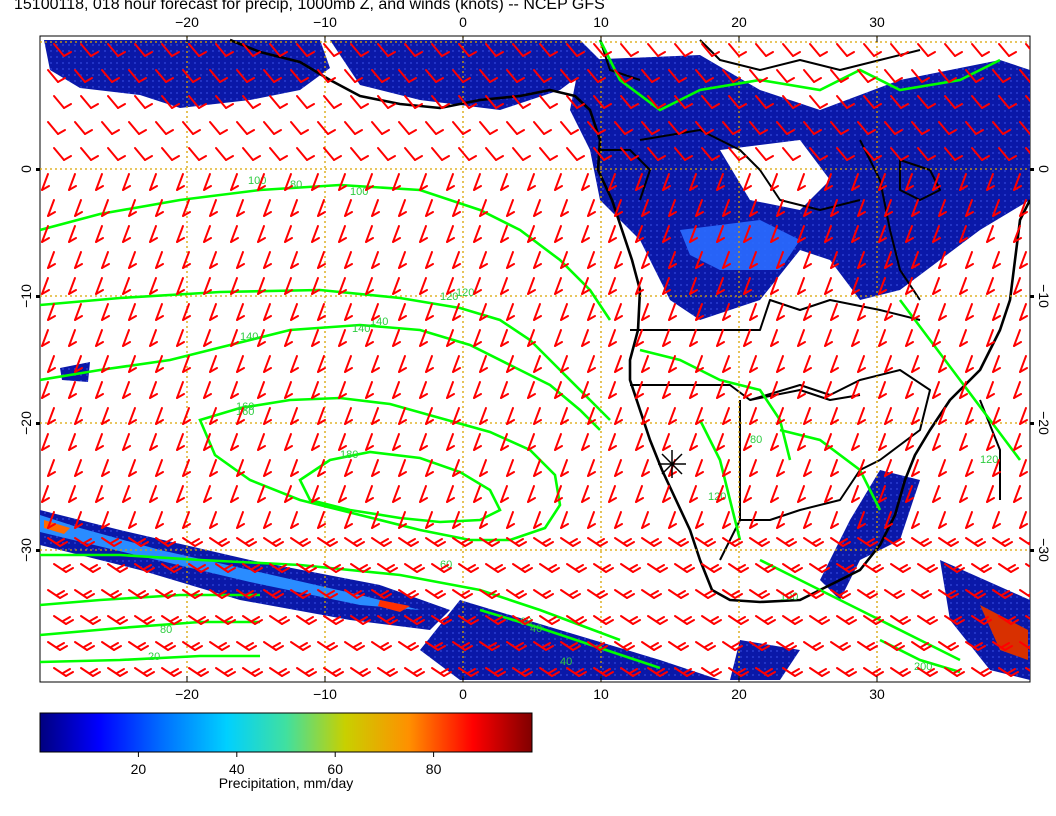  I want to click on contour-label: 80, so click(296, 185).